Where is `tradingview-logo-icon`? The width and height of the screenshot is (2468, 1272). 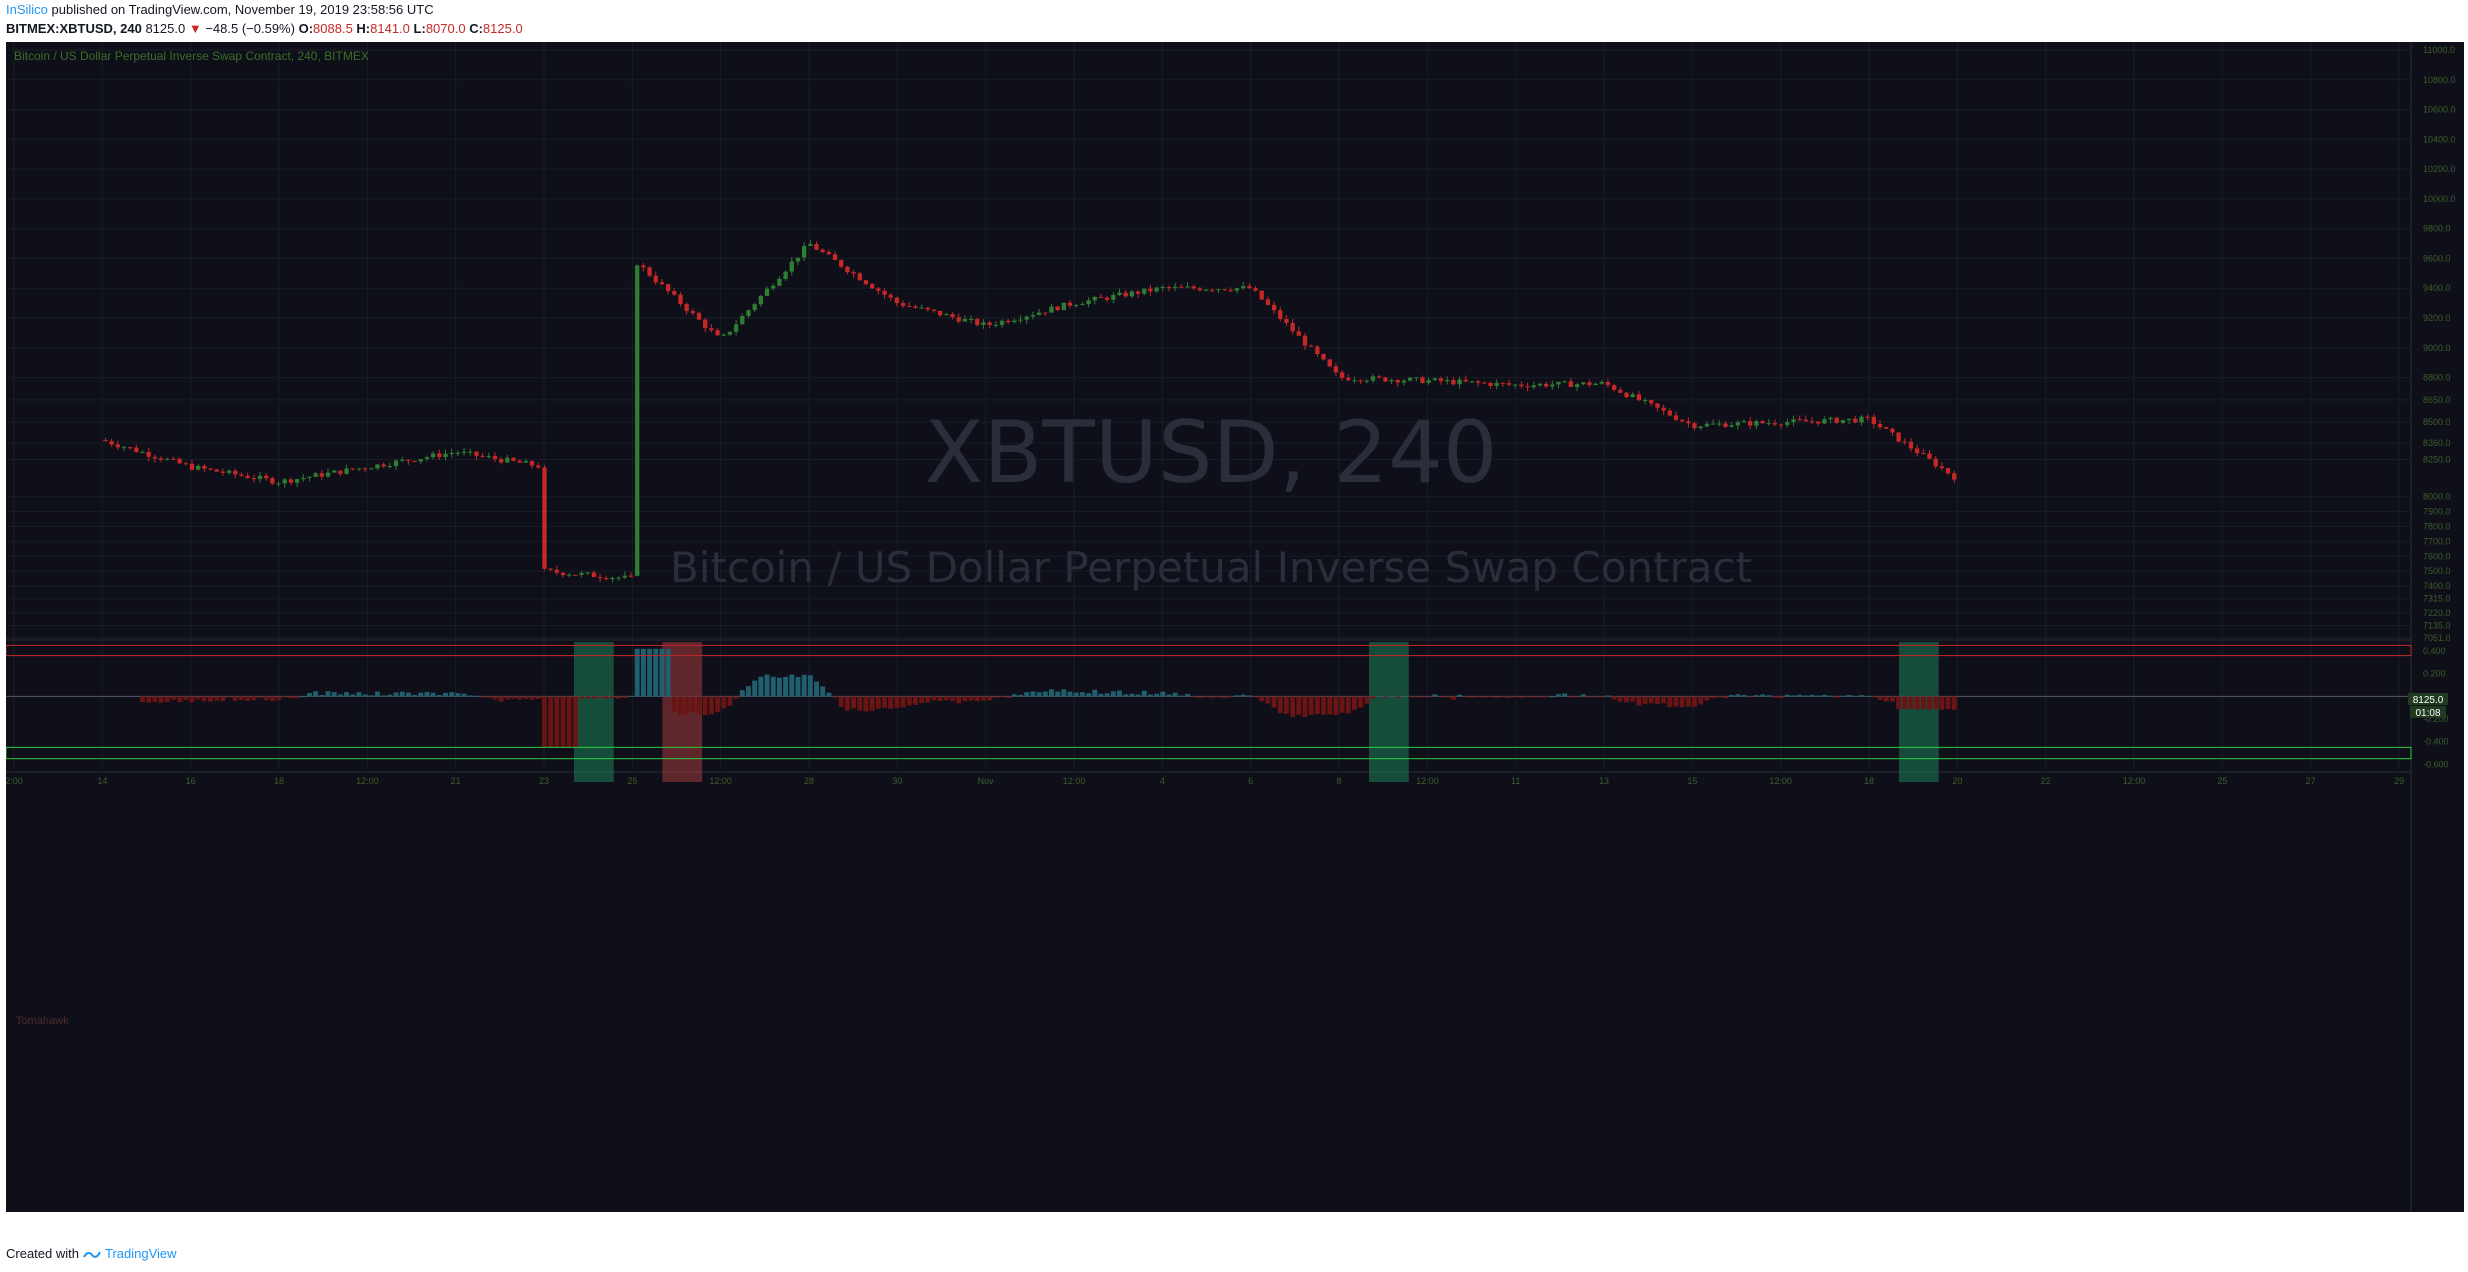
tradingview-logo-icon is located at coordinates (92, 1254).